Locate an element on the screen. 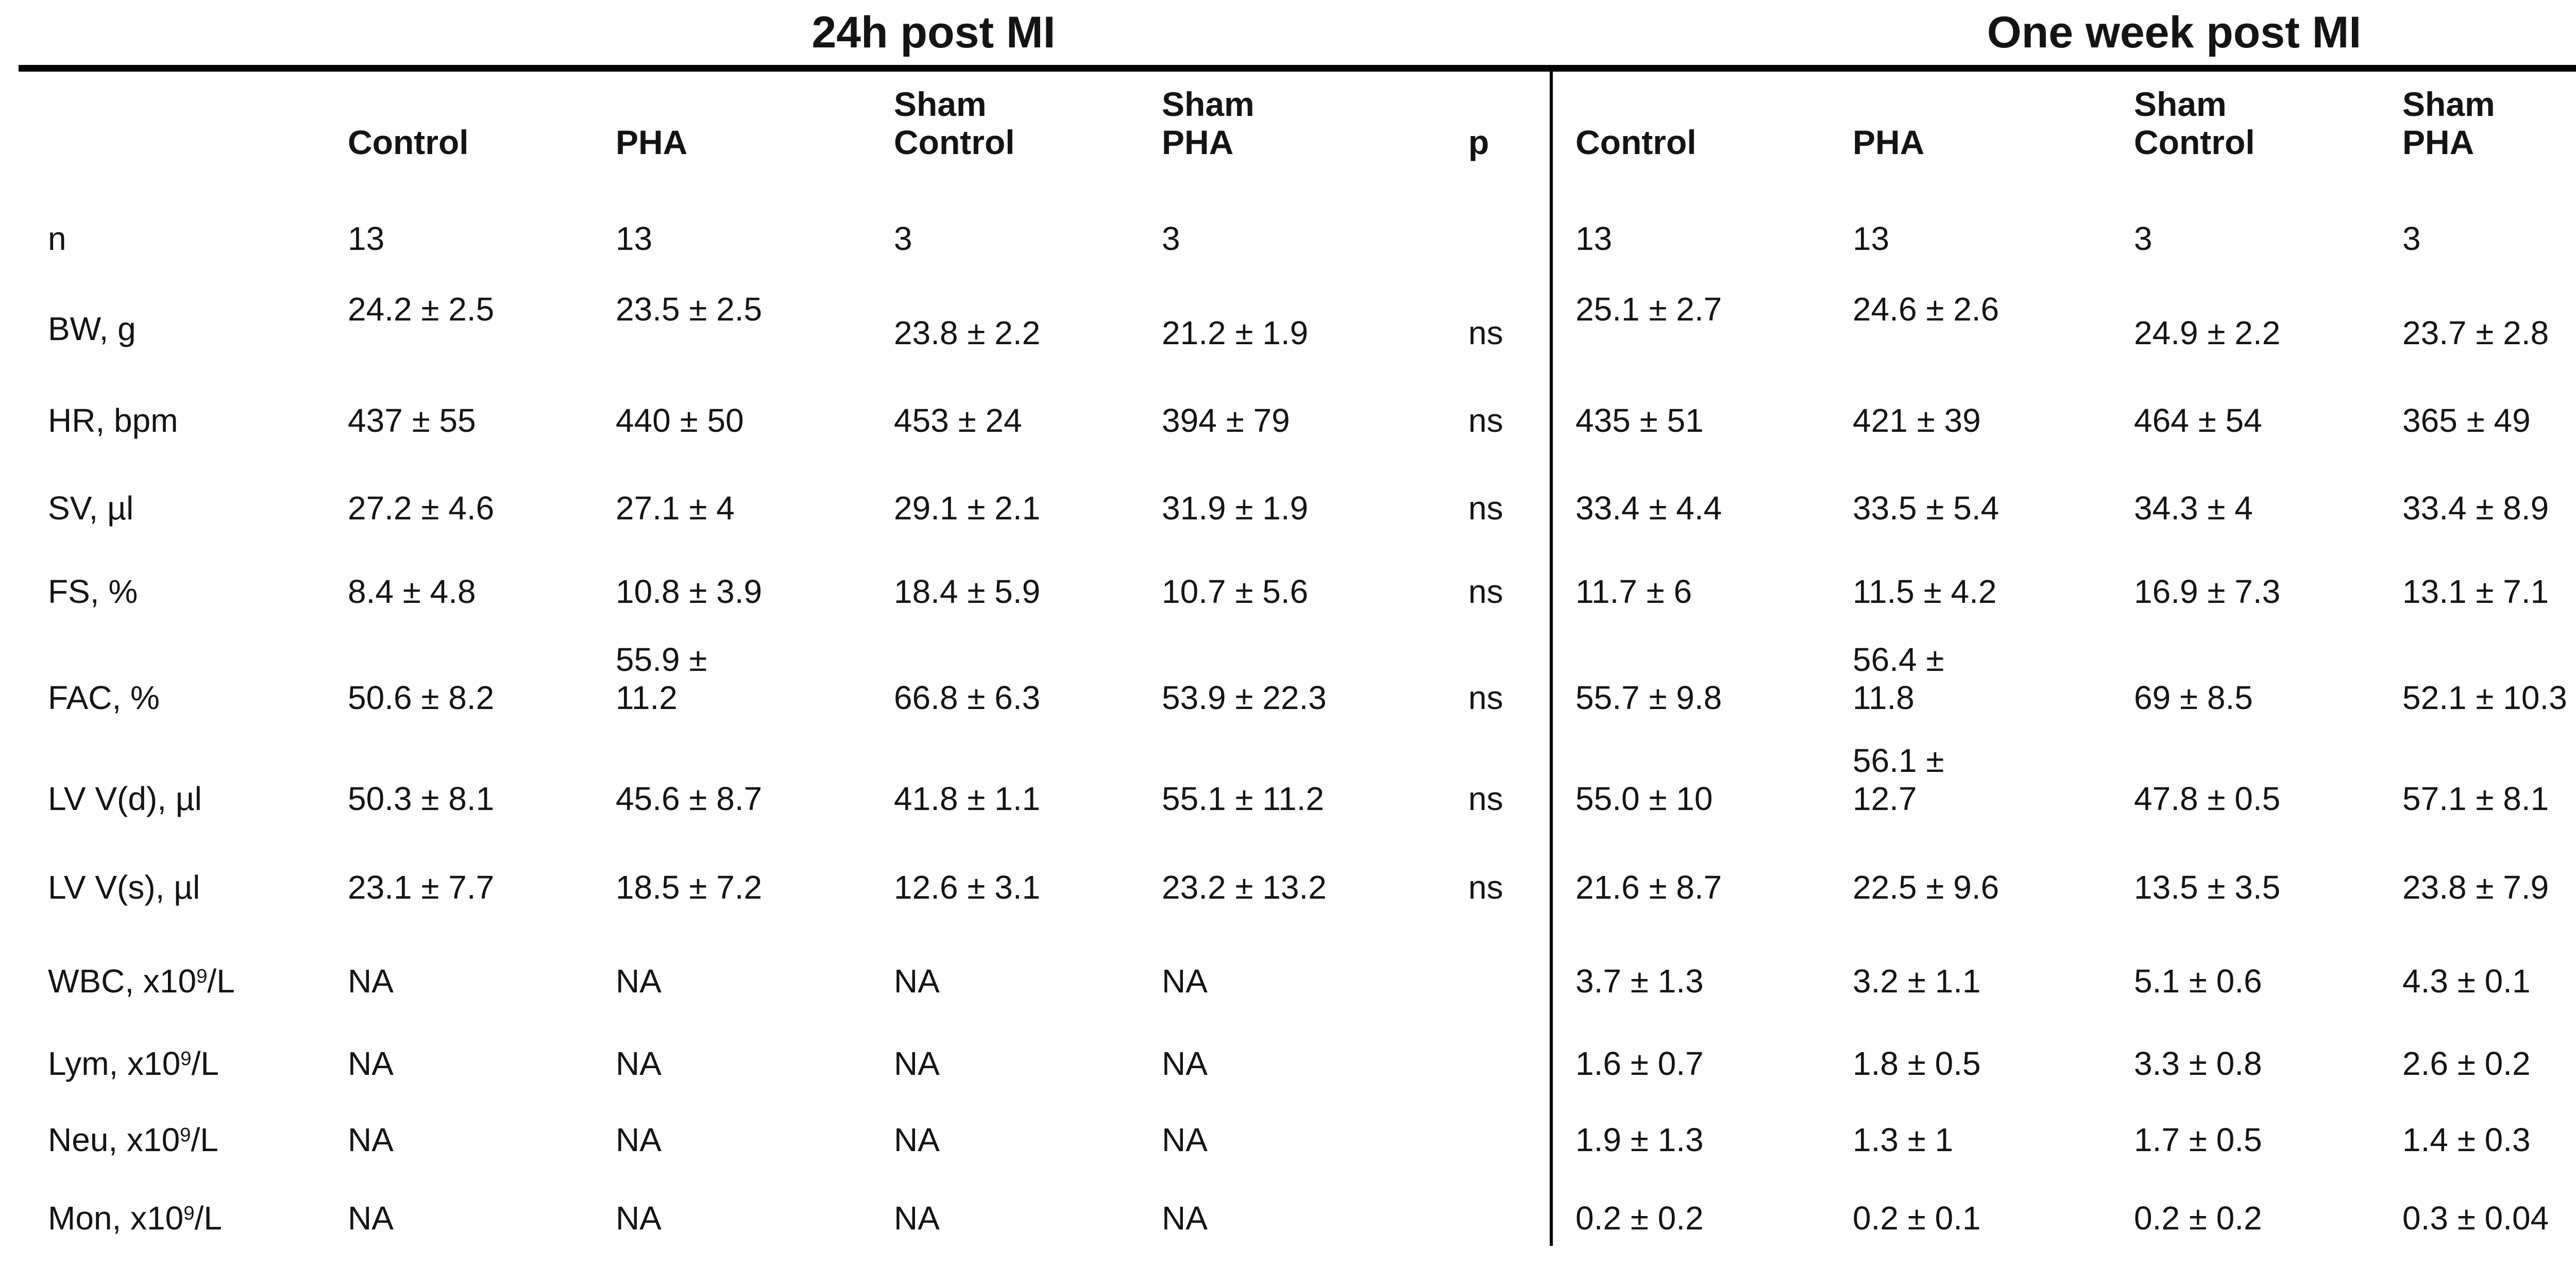 Image resolution: width=2576 pixels, height=1265 pixels. cell-pha-1week: 56.1 ± 12.7 is located at coordinates (1898, 779).